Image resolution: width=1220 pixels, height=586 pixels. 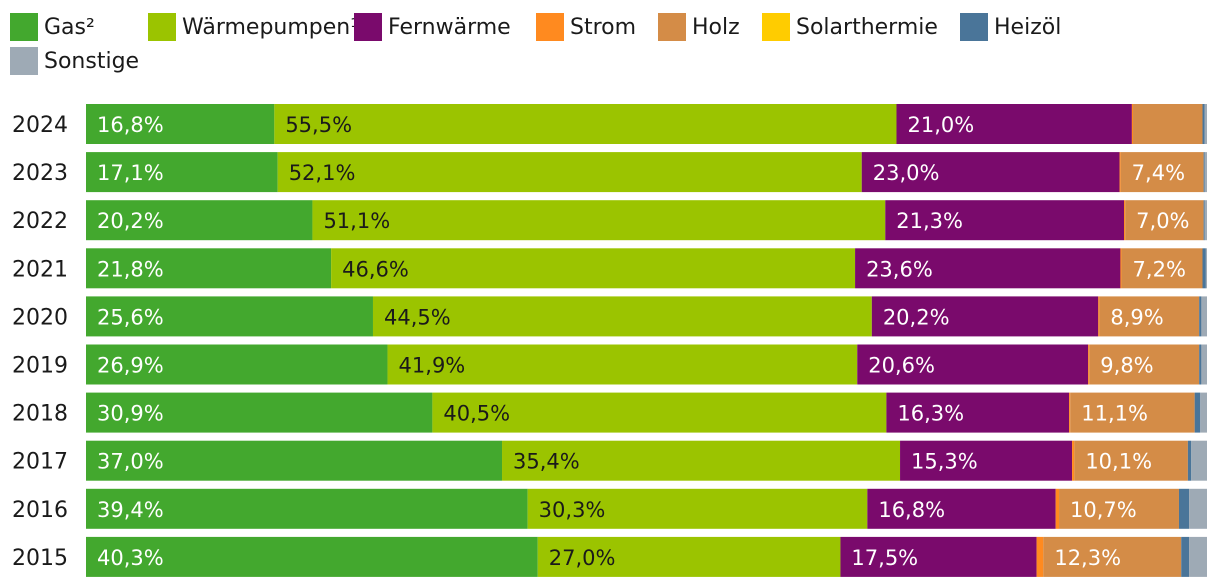 I want to click on data-label: 21,0%, so click(x=940, y=125).